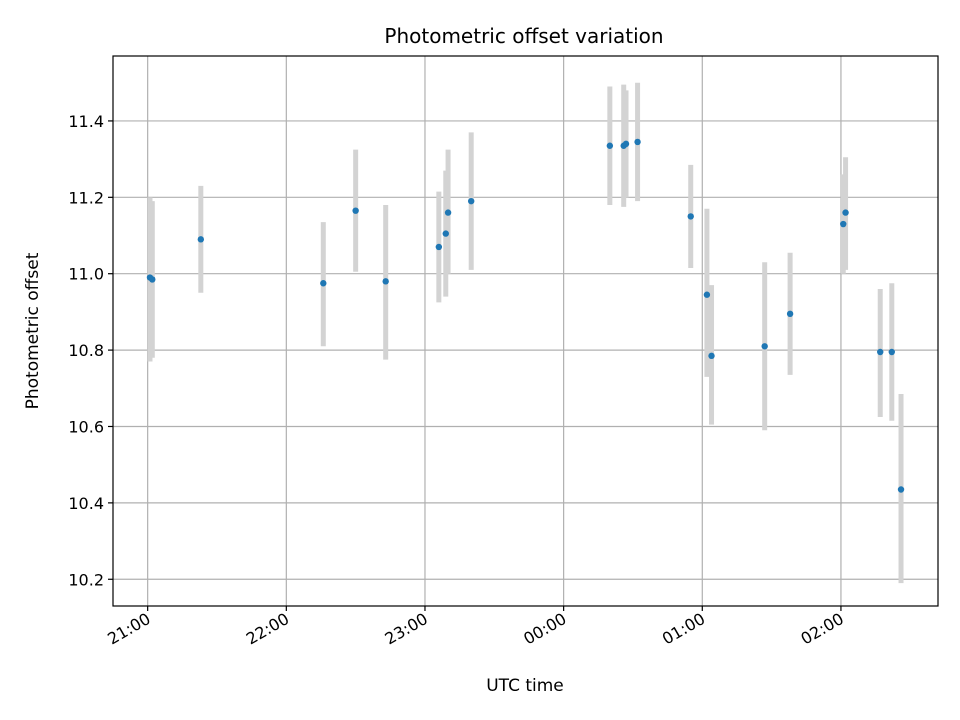  Describe the element at coordinates (86, 350) in the screenshot. I see `y-tick-label: 10.8` at that location.